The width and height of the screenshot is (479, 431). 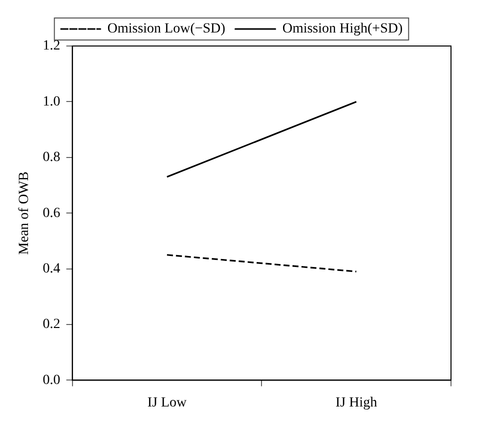 What do you see at coordinates (51, 46) in the screenshot?
I see `y-tick-label: 1.2` at bounding box center [51, 46].